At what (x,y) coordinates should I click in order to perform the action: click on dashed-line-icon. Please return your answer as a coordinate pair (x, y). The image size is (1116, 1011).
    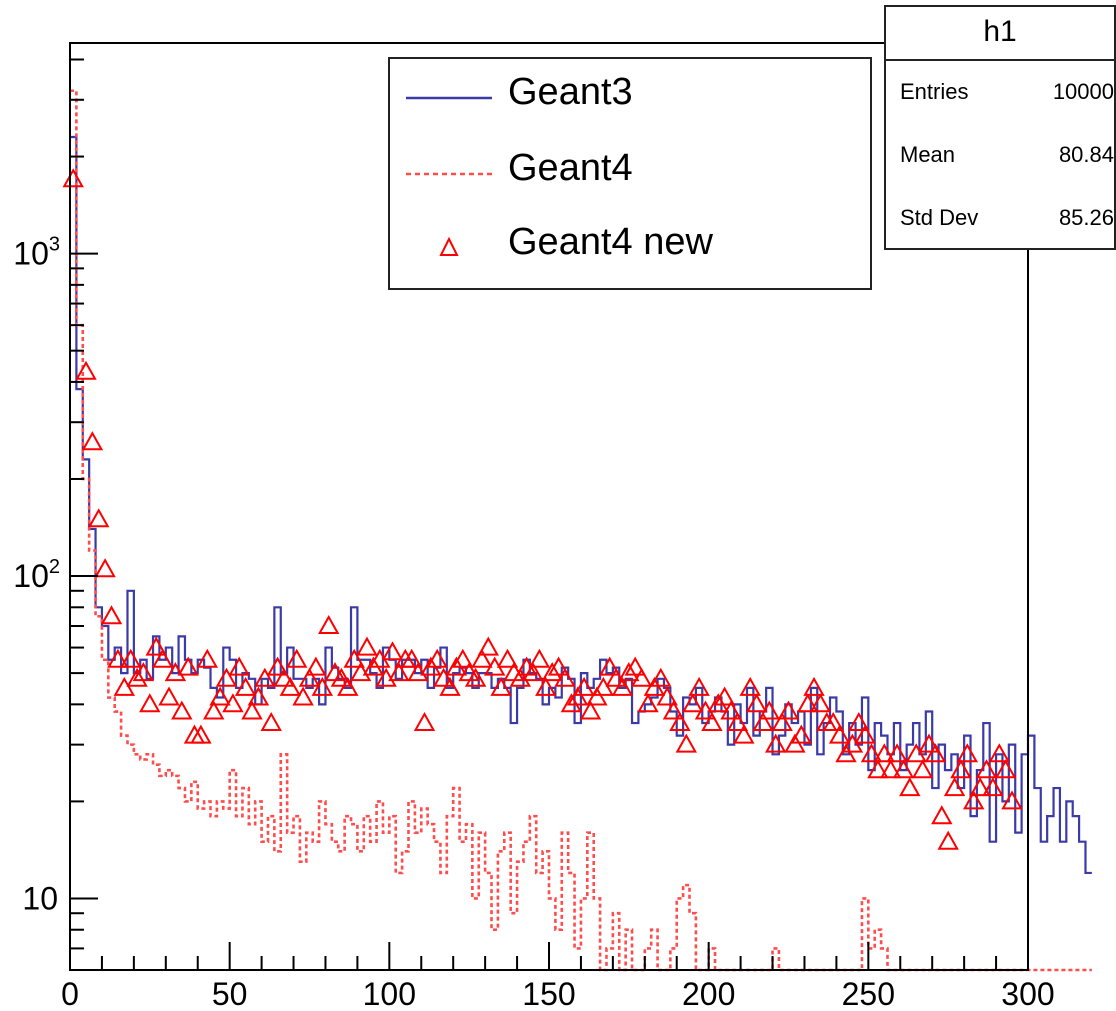
    Looking at the image, I should click on (449, 174).